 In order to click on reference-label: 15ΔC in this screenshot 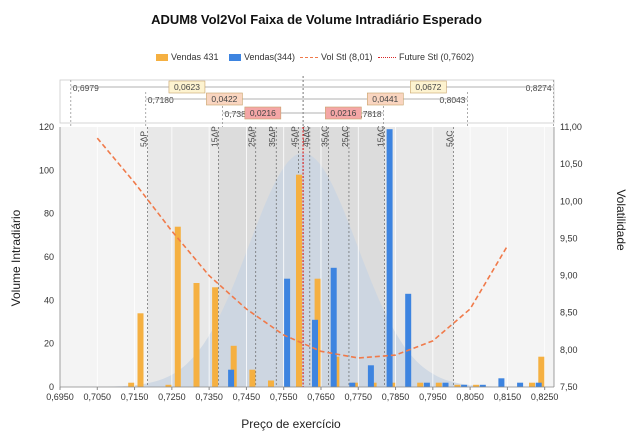, I will do `click(380, 136)`.